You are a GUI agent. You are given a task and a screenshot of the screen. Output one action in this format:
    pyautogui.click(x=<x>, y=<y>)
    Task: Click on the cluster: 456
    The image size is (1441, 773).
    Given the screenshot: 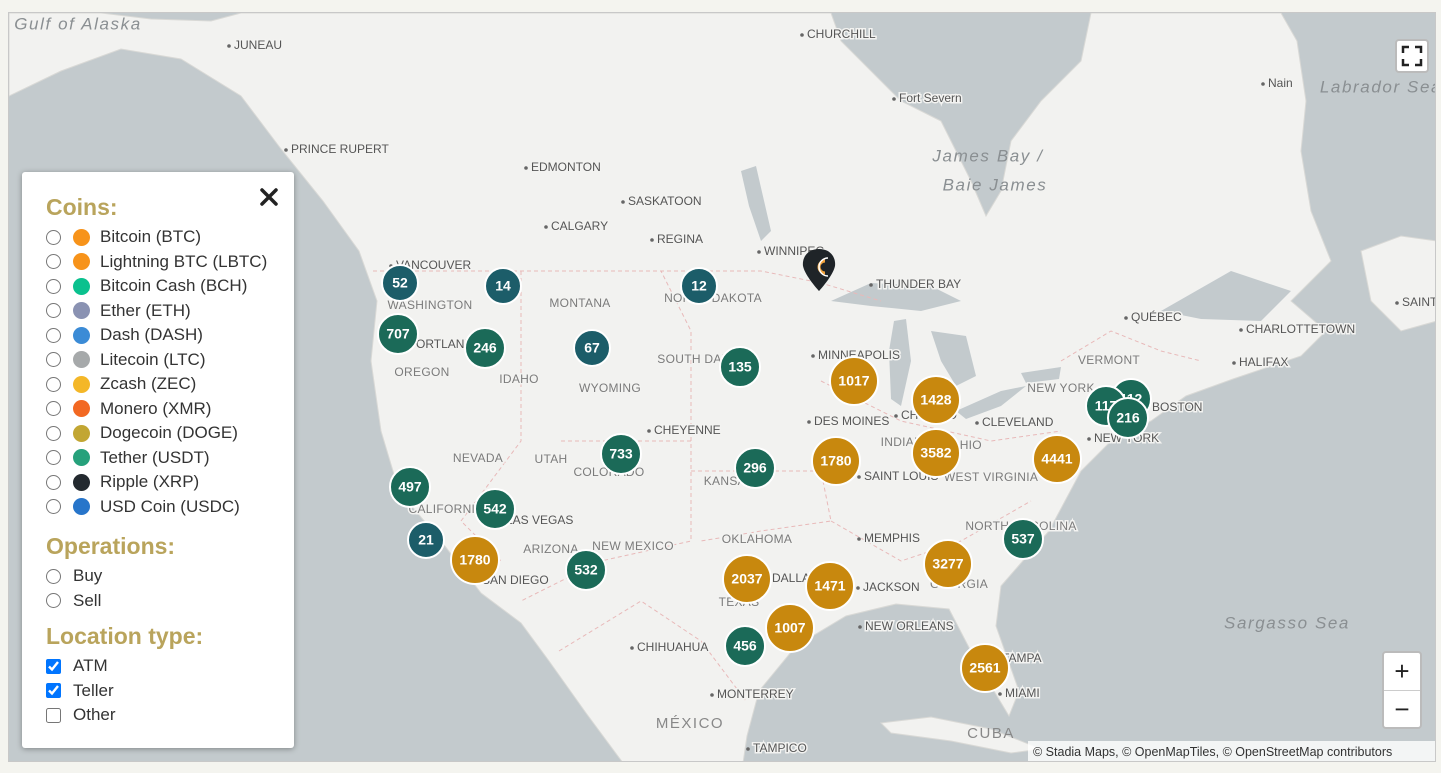 What is the action you would take?
    pyautogui.click(x=745, y=646)
    